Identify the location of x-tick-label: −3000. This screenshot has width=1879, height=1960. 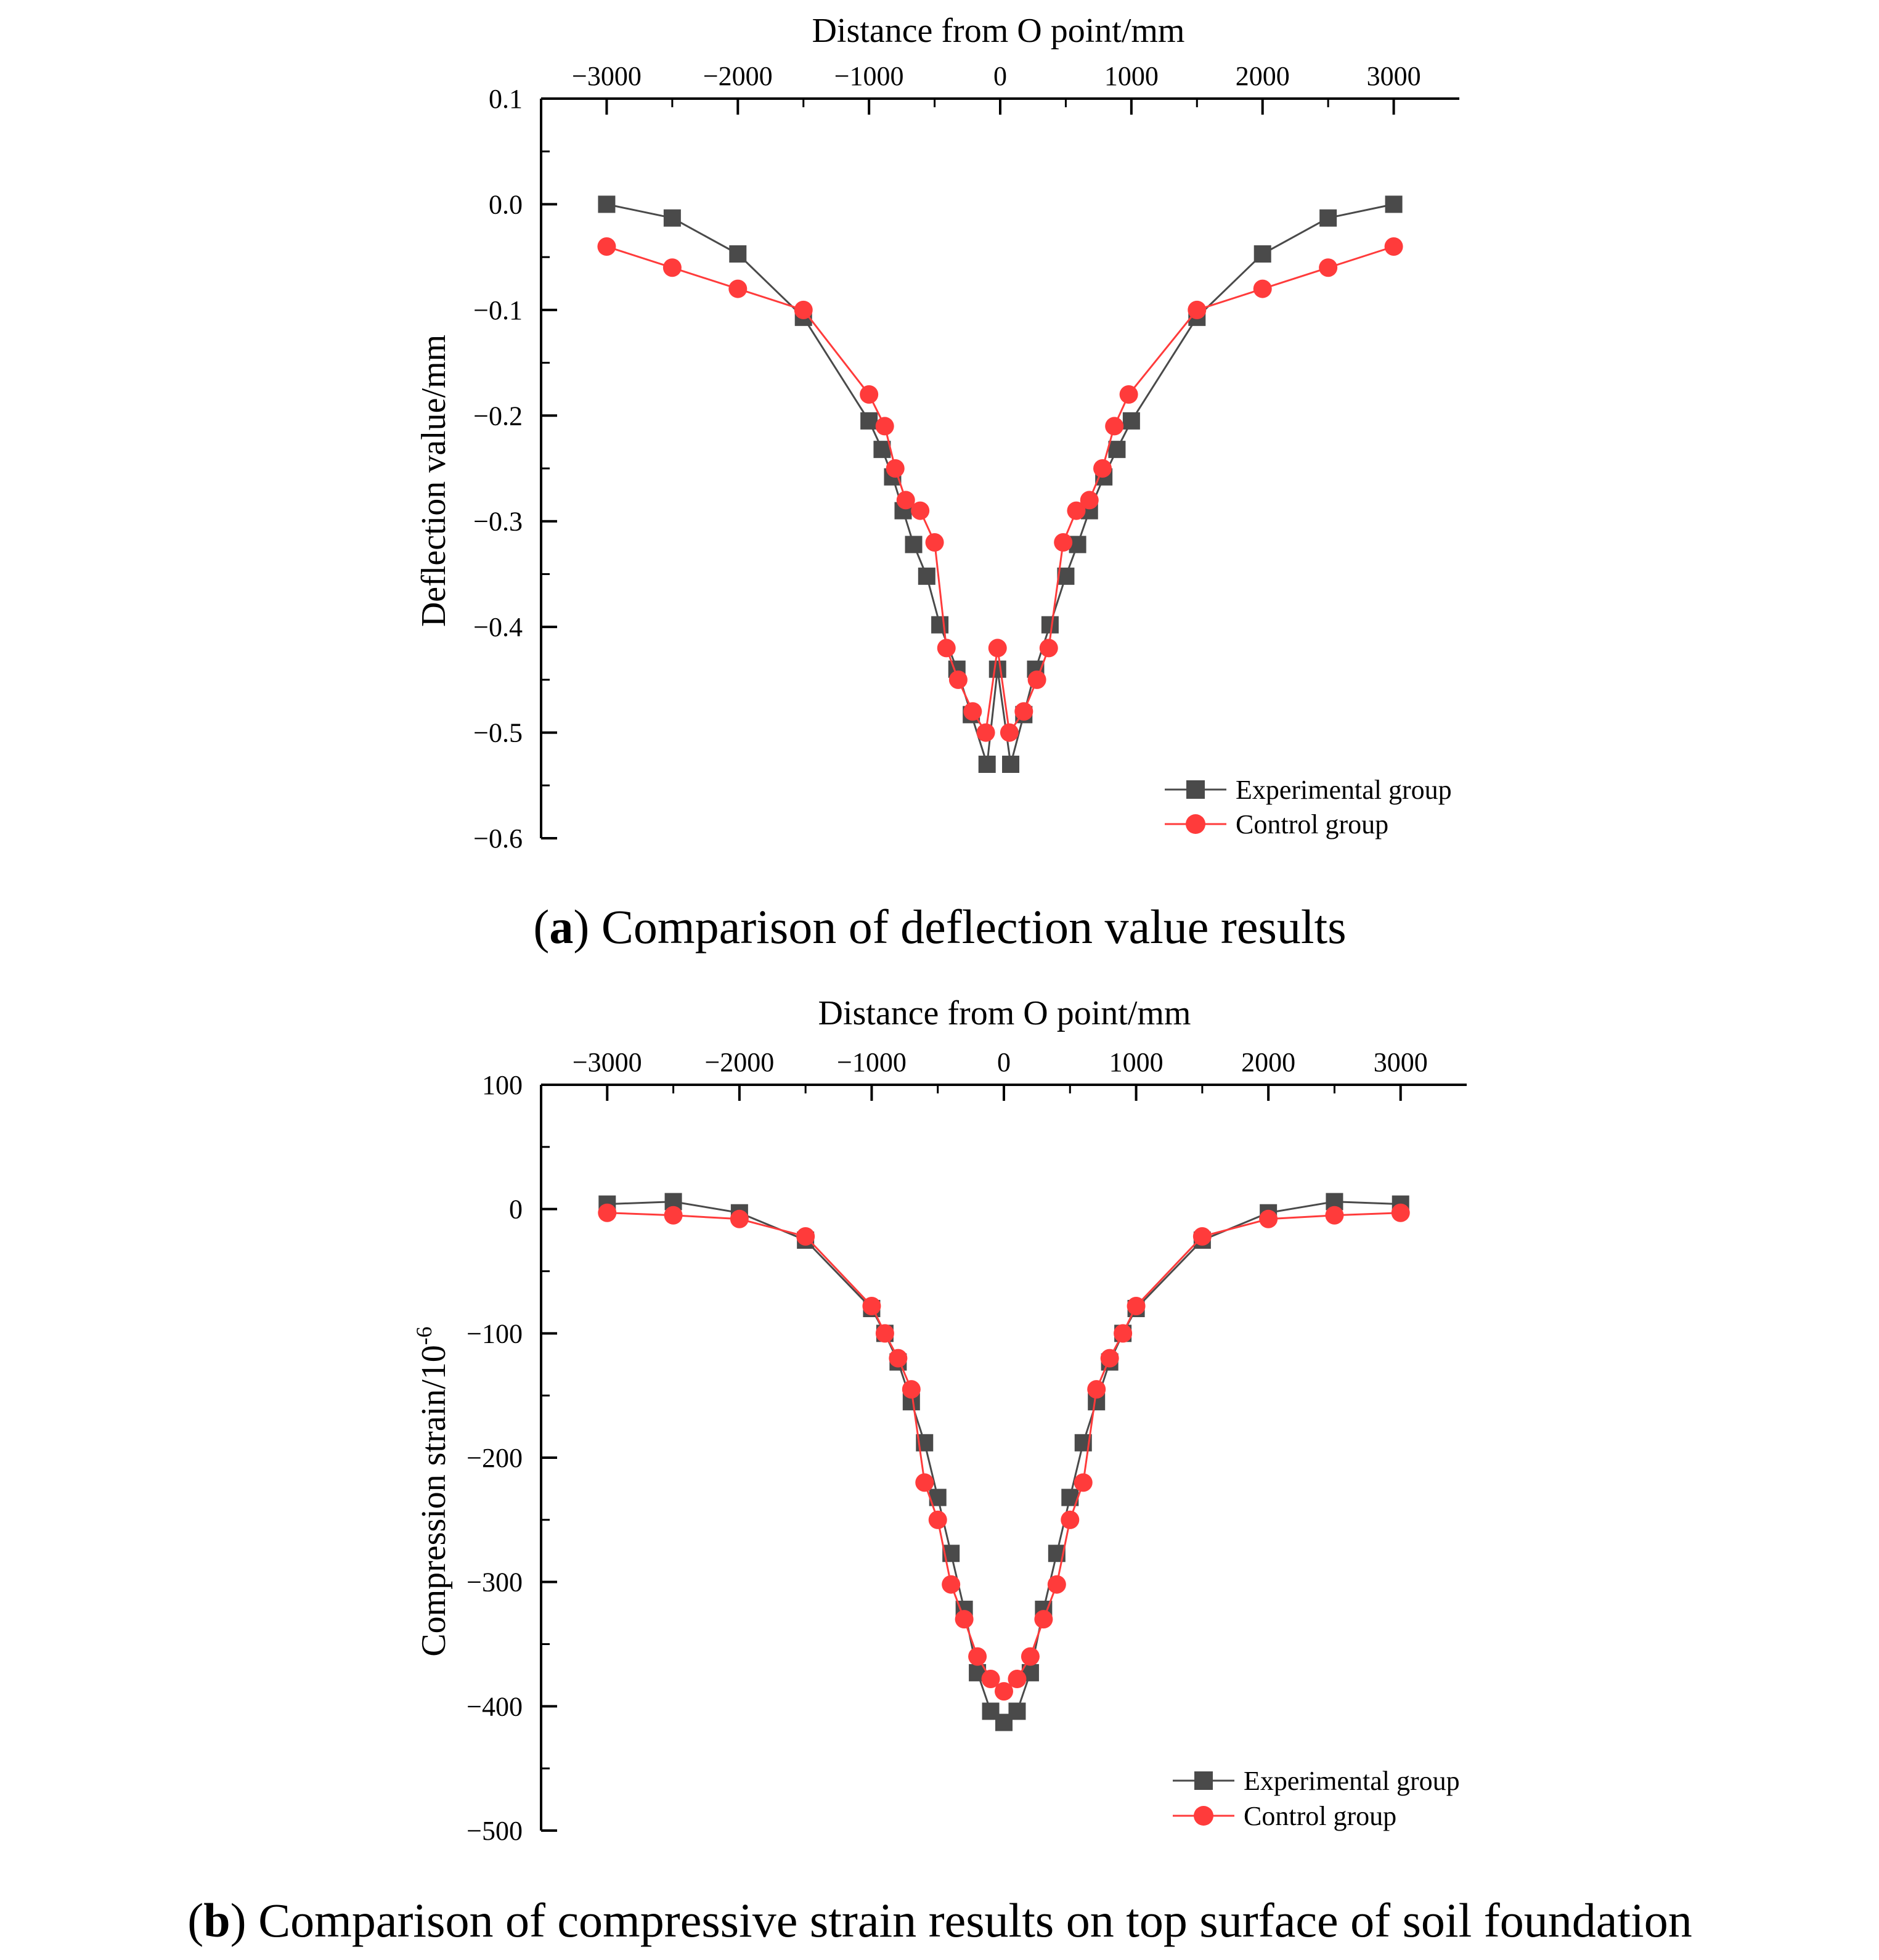
(607, 1062).